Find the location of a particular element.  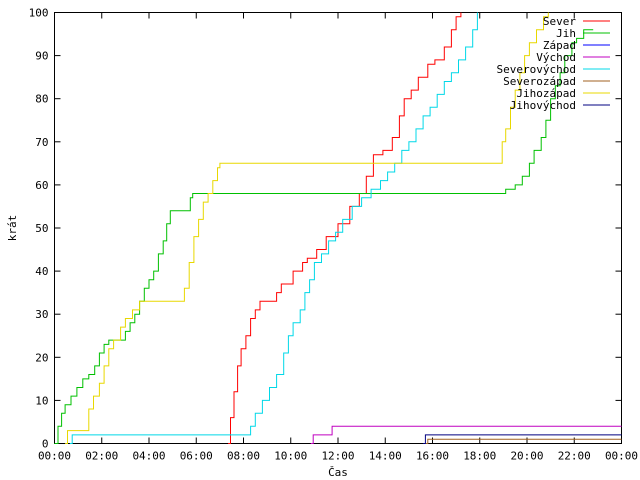

legend-label: Jihovýchod is located at coordinates (543, 105).